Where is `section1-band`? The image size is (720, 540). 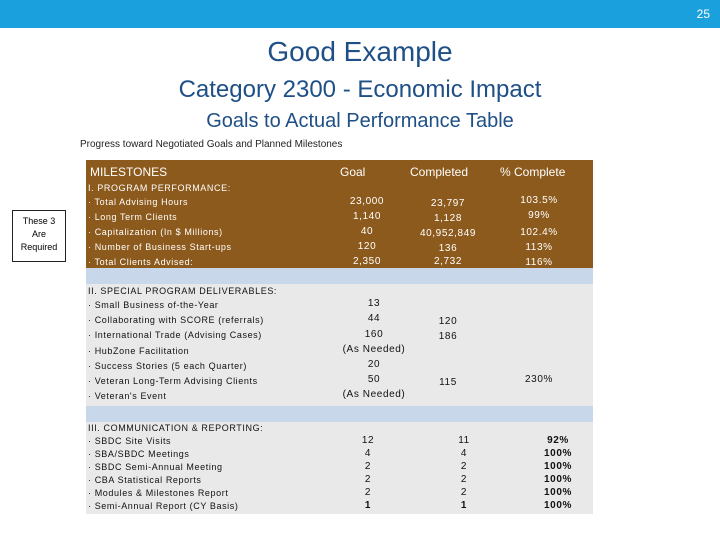 section1-band is located at coordinates (339, 225).